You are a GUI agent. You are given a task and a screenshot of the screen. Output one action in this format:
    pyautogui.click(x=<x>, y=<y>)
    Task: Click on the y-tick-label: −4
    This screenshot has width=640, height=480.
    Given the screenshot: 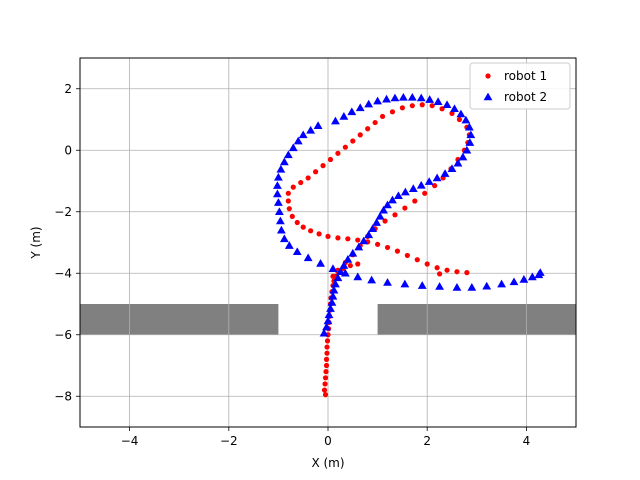 What is the action you would take?
    pyautogui.click(x=63, y=273)
    